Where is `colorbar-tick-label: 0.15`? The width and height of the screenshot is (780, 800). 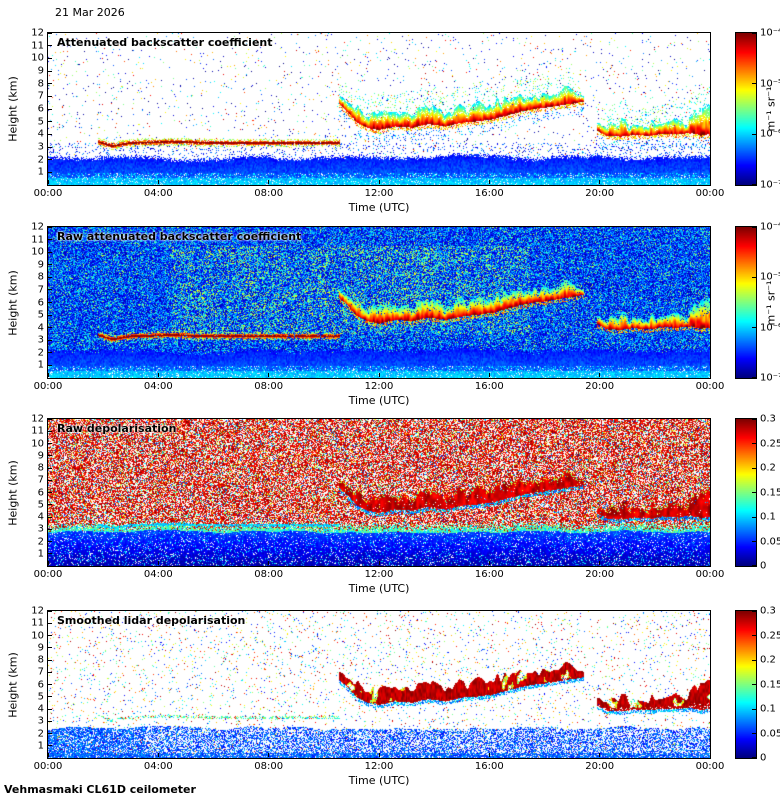 colorbar-tick-label: 0.15 is located at coordinates (770, 684).